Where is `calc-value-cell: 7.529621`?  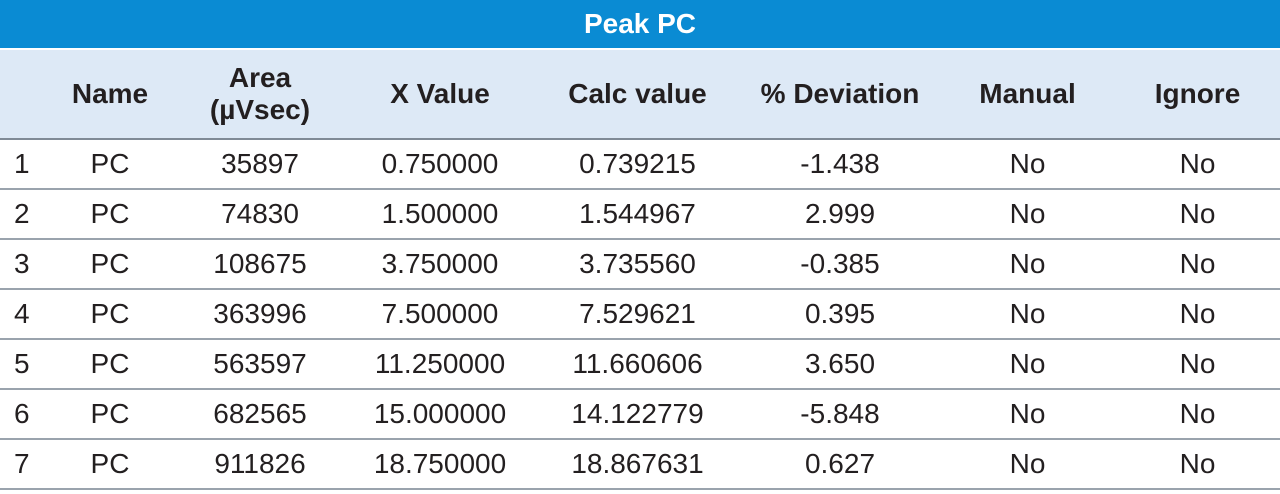 calc-value-cell: 7.529621 is located at coordinates (637, 313).